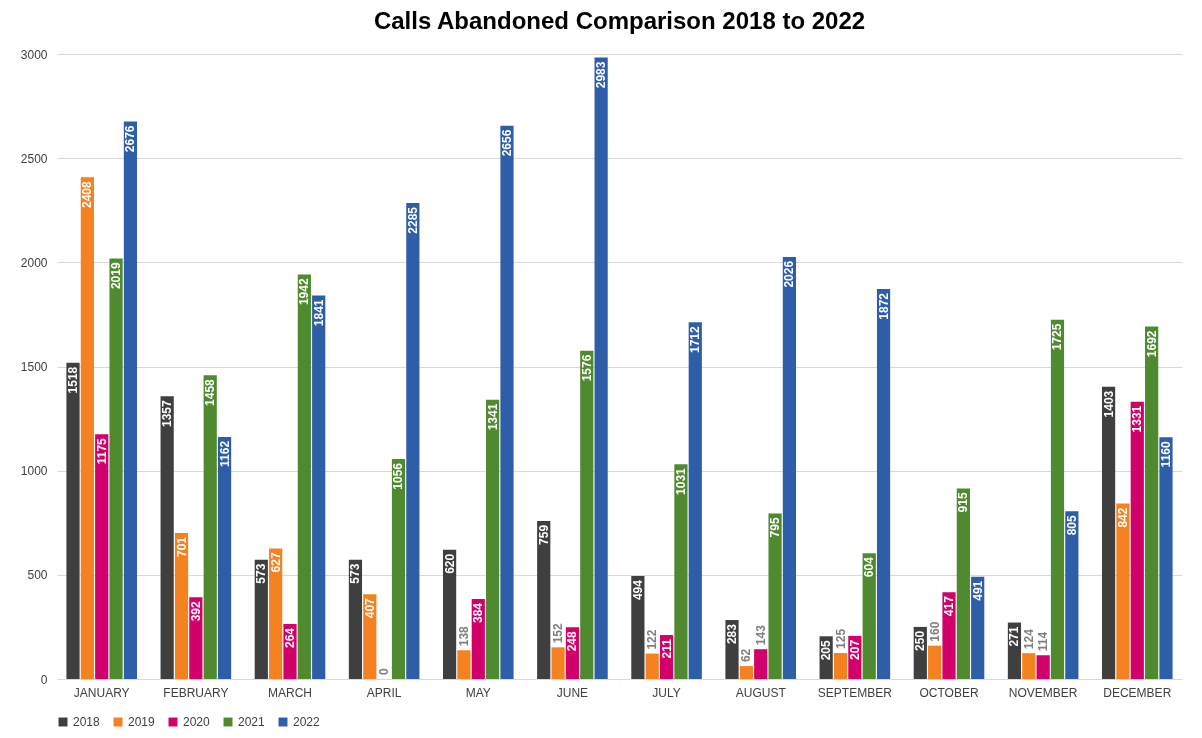  Describe the element at coordinates (130, 139) in the screenshot. I see `data-label: 2676` at that location.